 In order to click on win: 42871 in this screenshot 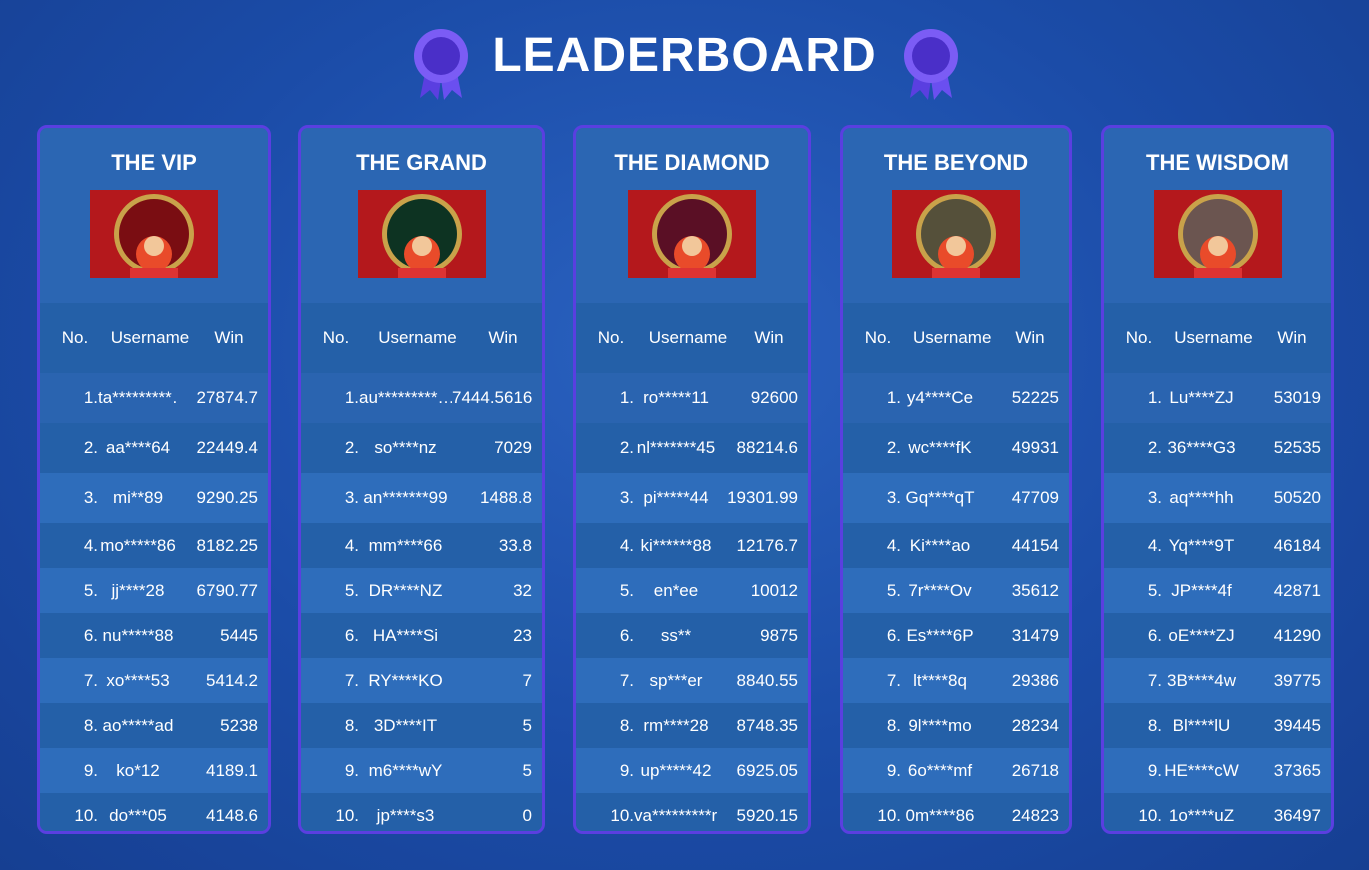, I will do `click(1297, 590)`.